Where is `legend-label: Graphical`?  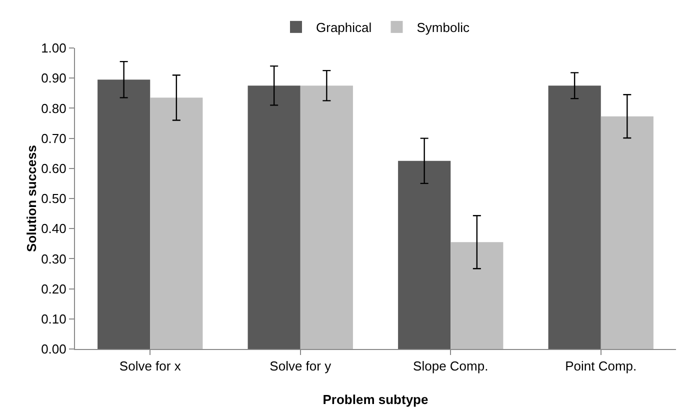 legend-label: Graphical is located at coordinates (344, 27).